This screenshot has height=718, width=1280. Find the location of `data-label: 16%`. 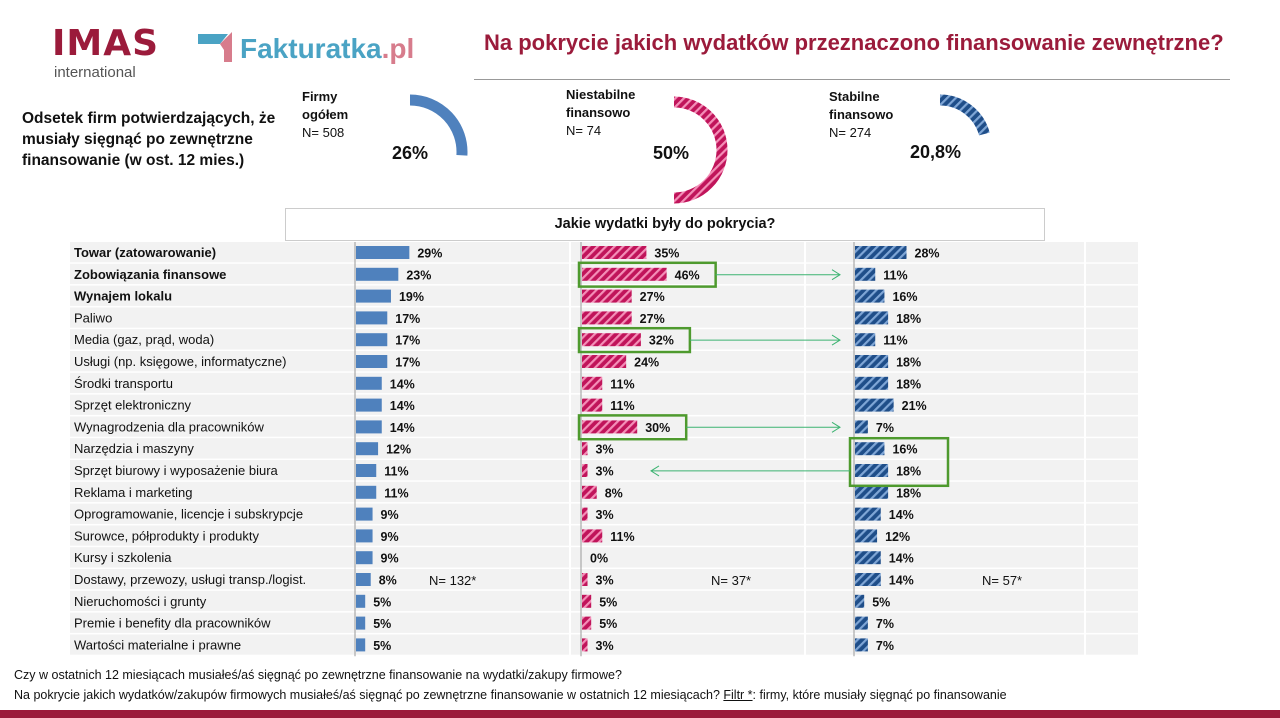

data-label: 16% is located at coordinates (904, 297).